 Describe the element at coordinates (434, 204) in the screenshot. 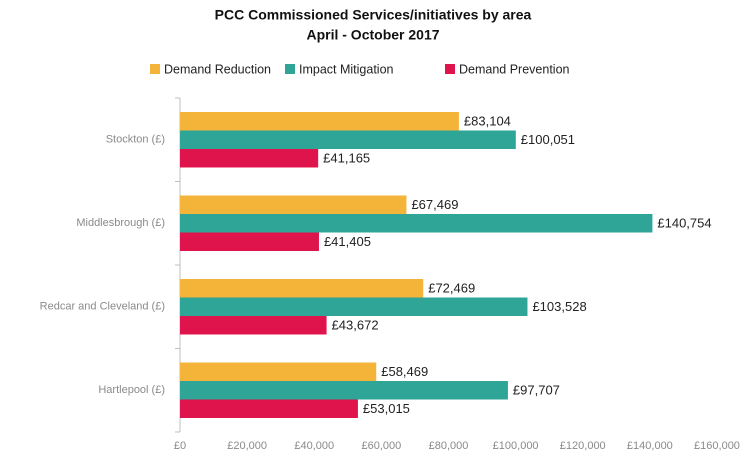

I see `value-label: £67,469` at that location.